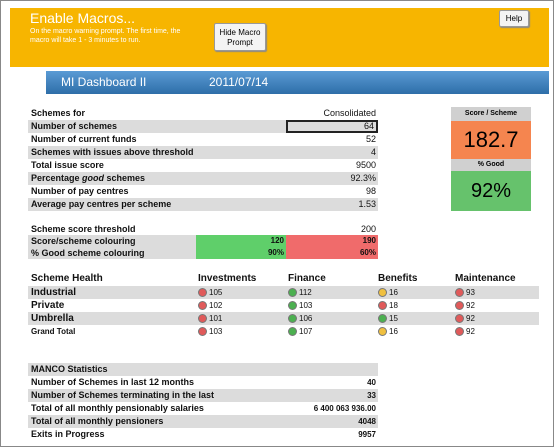  I want to click on row-label: Schemes with issues above threshold, so click(112, 152).